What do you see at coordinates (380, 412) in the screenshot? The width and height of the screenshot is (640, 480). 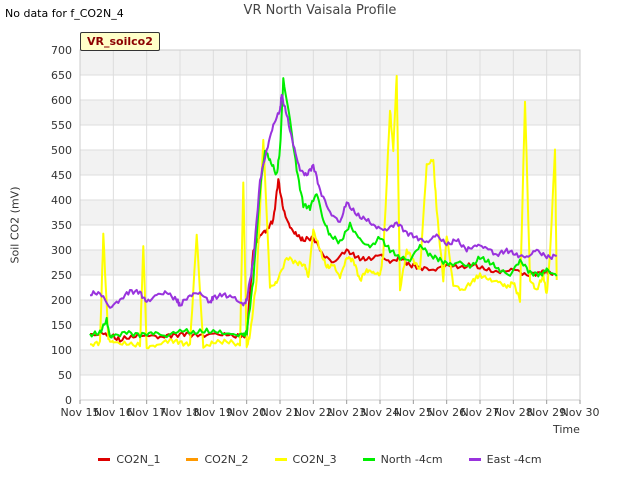 I see `x-tick-label: Nov 24` at bounding box center [380, 412].